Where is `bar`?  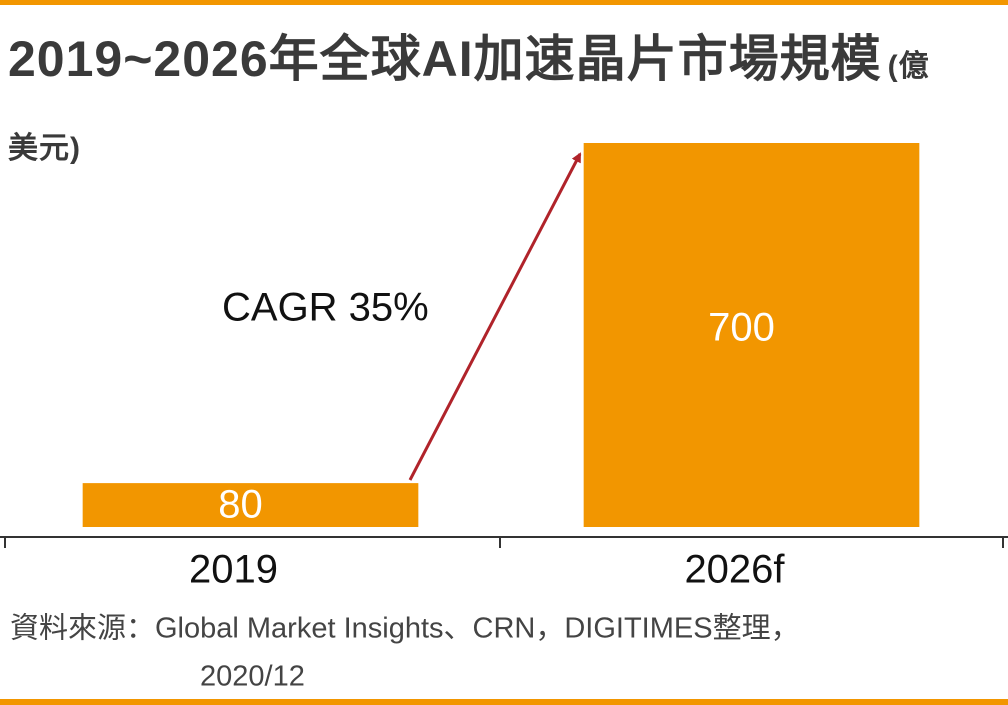
bar is located at coordinates (250, 505).